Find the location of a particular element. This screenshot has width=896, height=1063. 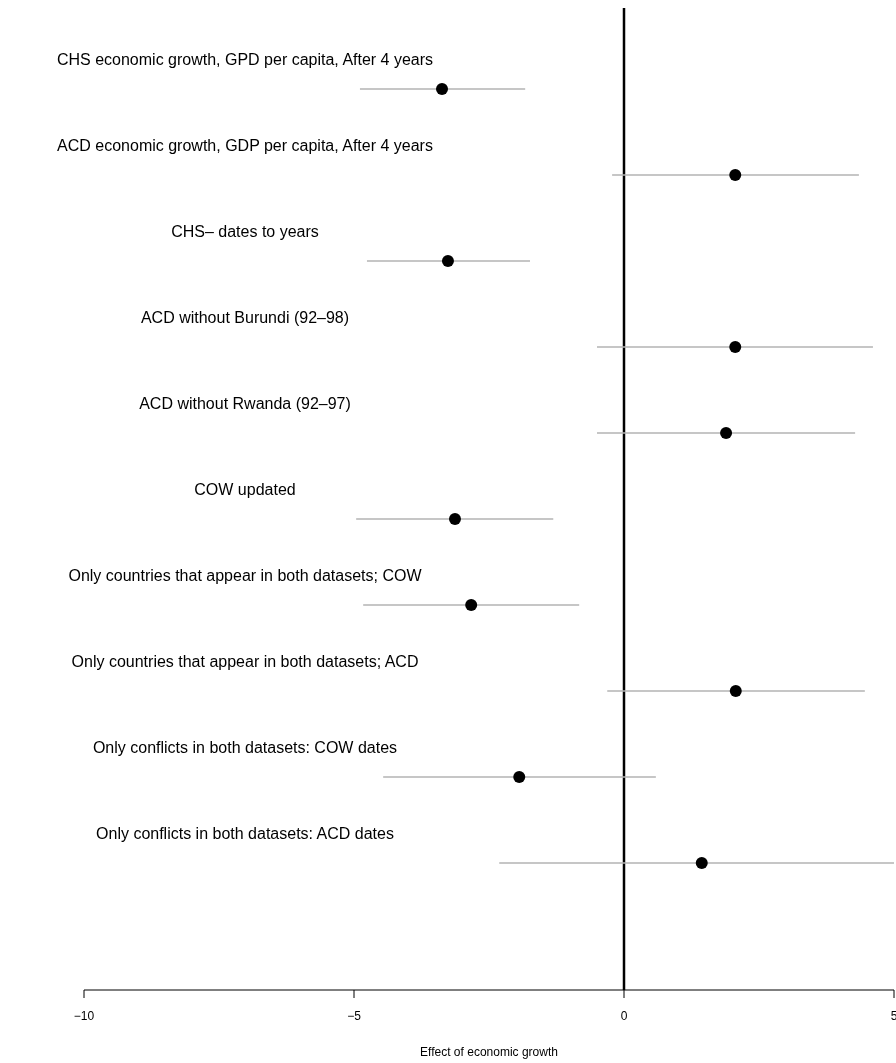

x-tick-label: 5 is located at coordinates (893, 1016).